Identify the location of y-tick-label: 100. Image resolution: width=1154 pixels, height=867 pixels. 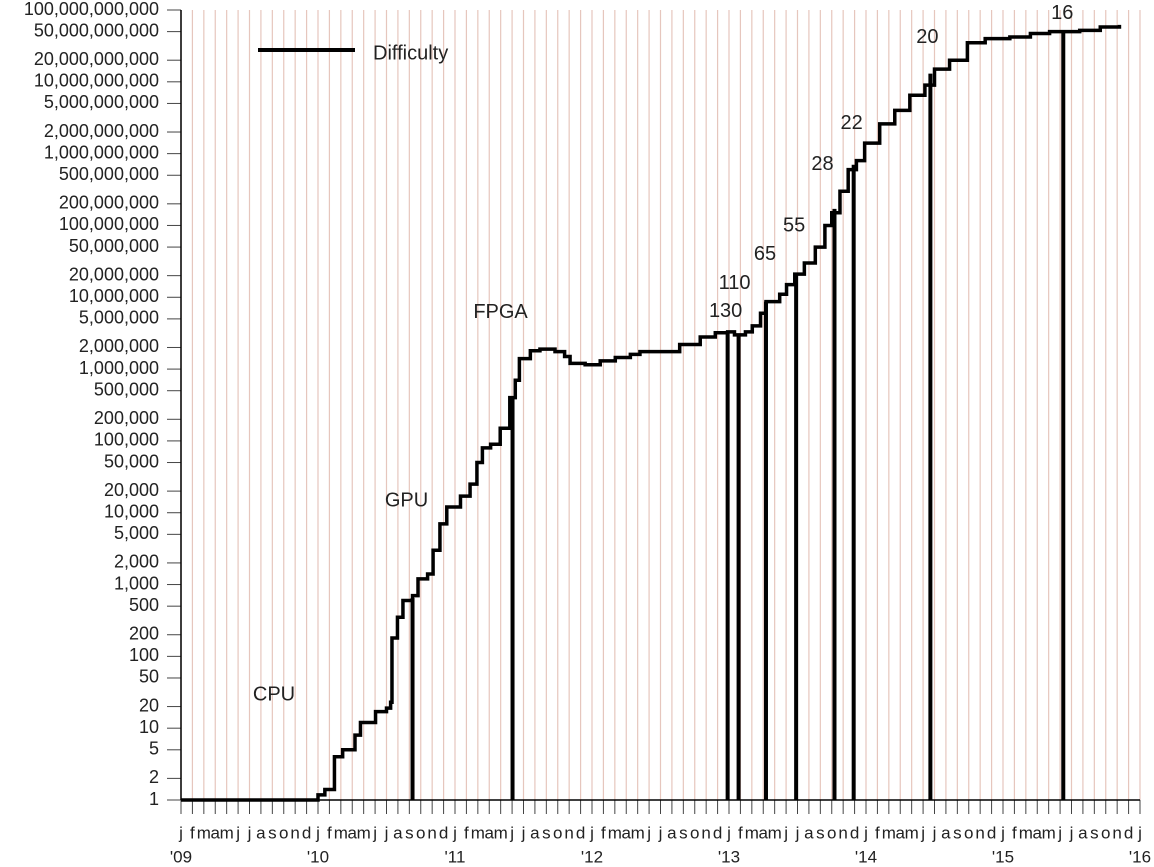
(144, 655).